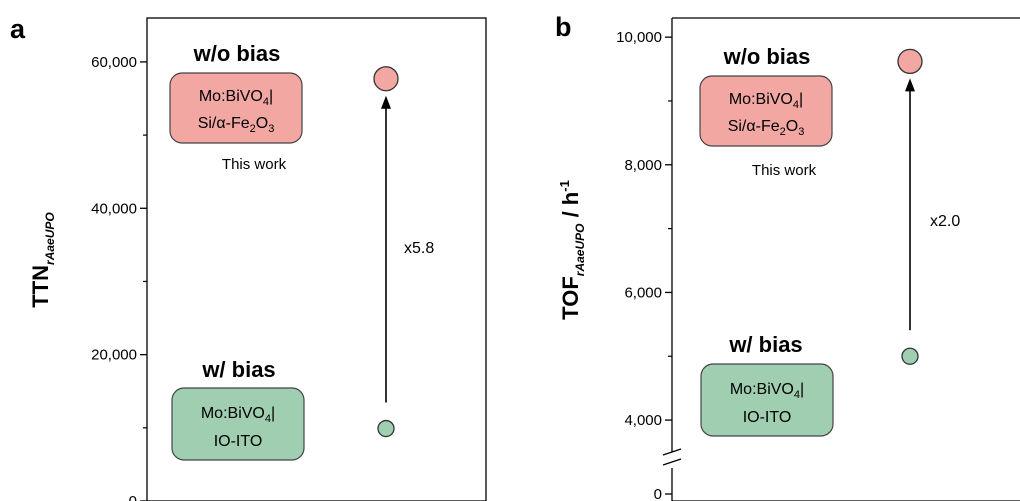  What do you see at coordinates (784, 170) in the screenshot?
I see `panel-b-note: This work` at bounding box center [784, 170].